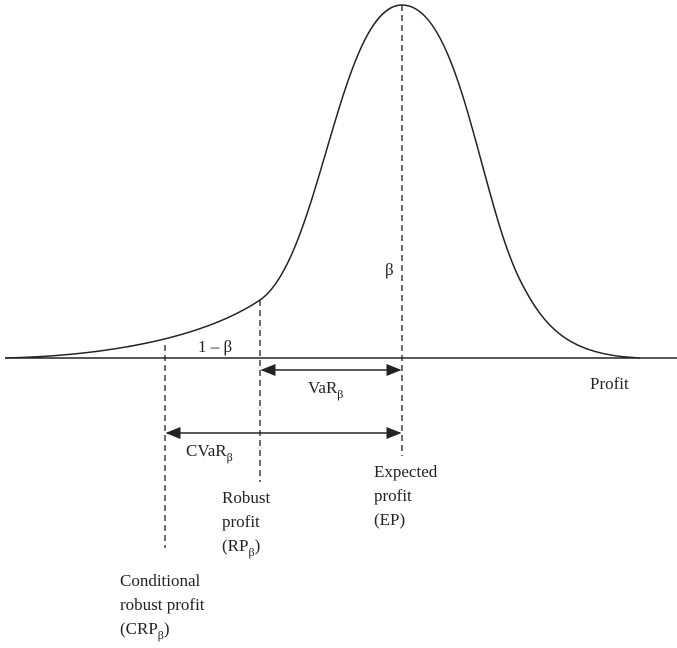 The image size is (677, 648). Describe the element at coordinates (389, 269) in the screenshot. I see `beta-label: β` at that location.